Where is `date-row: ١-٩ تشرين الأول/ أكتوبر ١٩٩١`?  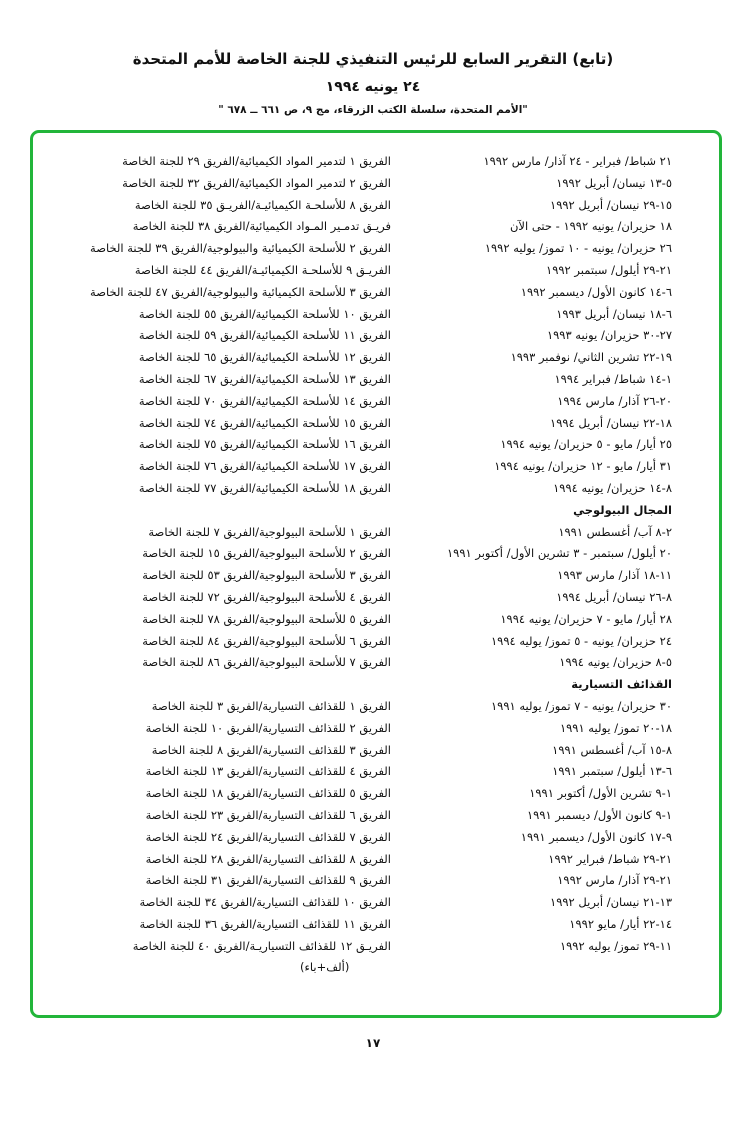 date-row: ١-٩ تشرين الأول/ أكتوبر ١٩٩١ is located at coordinates (600, 793).